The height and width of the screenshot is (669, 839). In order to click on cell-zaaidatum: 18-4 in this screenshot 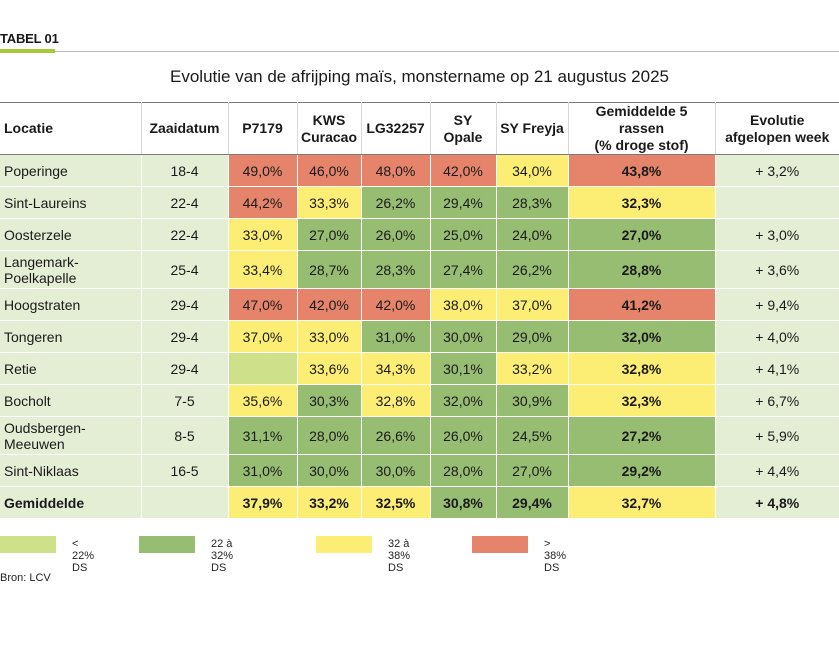, I will do `click(185, 170)`.